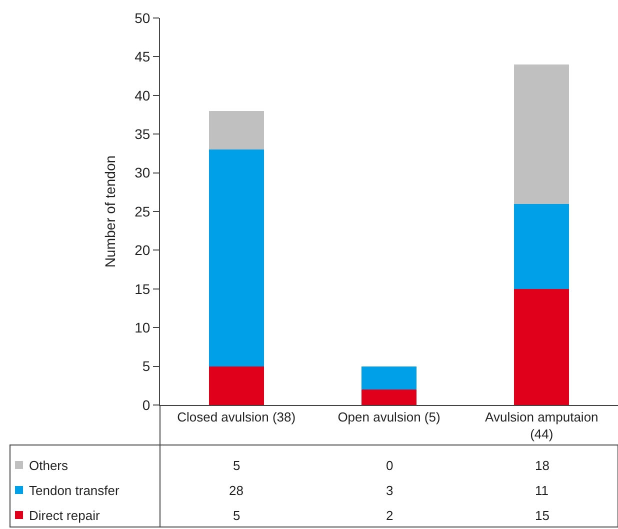  Describe the element at coordinates (110, 211) in the screenshot. I see `y-axis-title: Number of tendon` at that location.